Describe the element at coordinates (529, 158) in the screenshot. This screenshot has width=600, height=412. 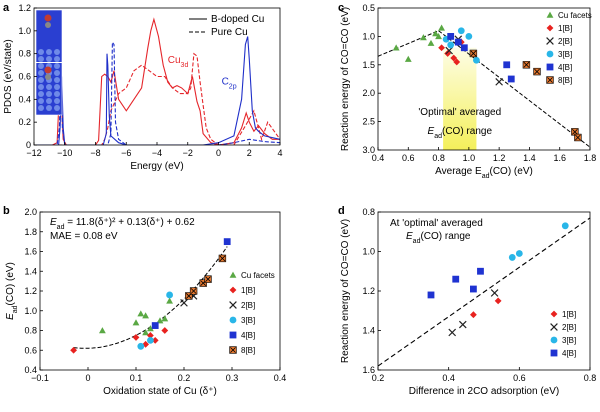
I see `panel-c-xtick-label: 1.4` at that location.